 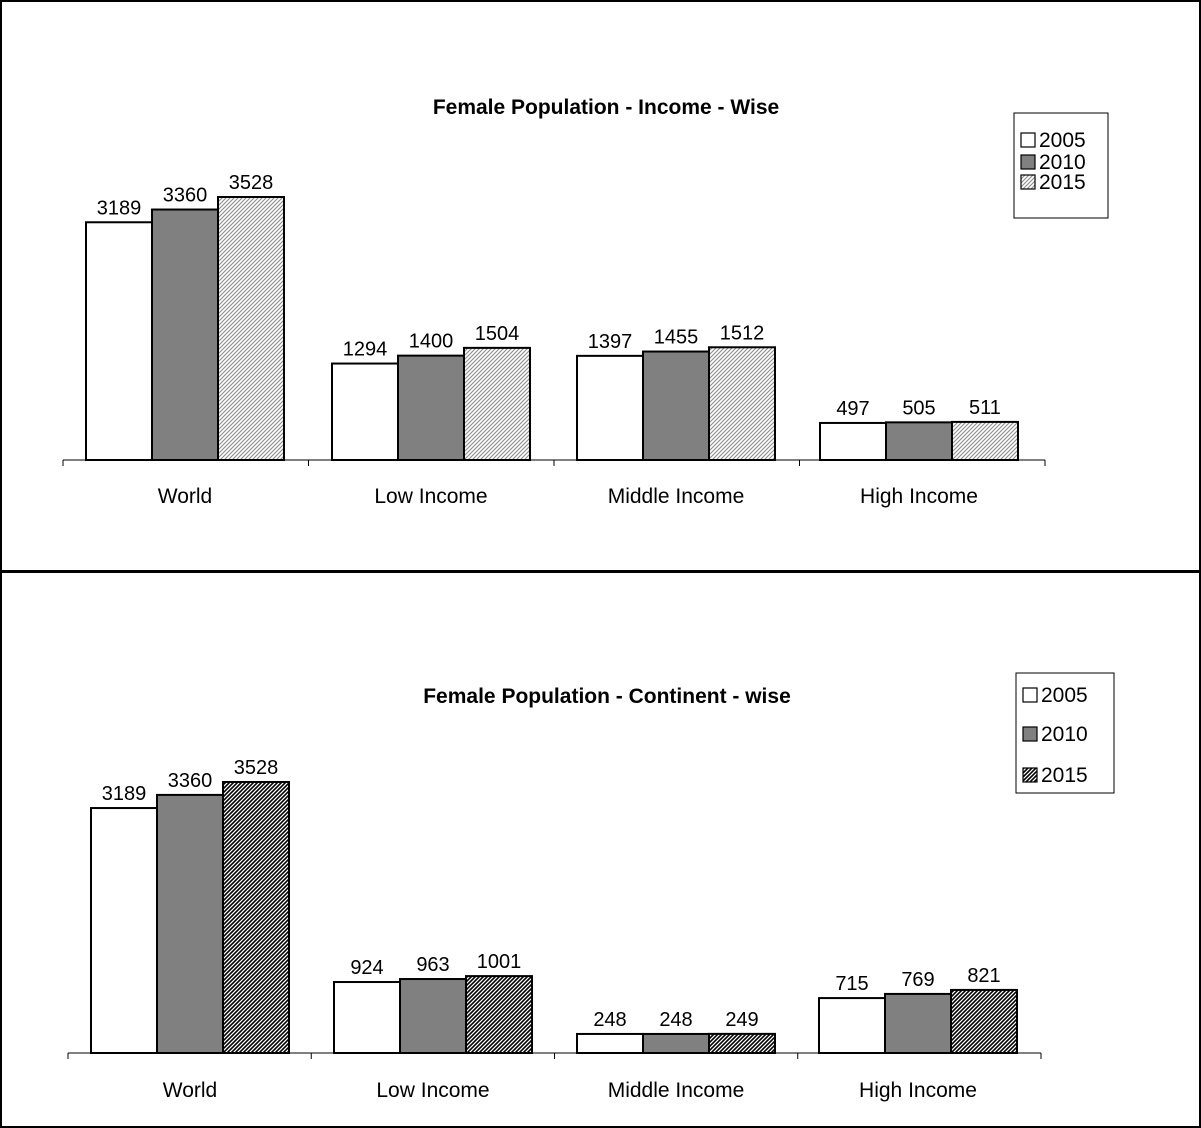 I want to click on chart-2-legend: 2005 2010 2015, so click(x=1065, y=733).